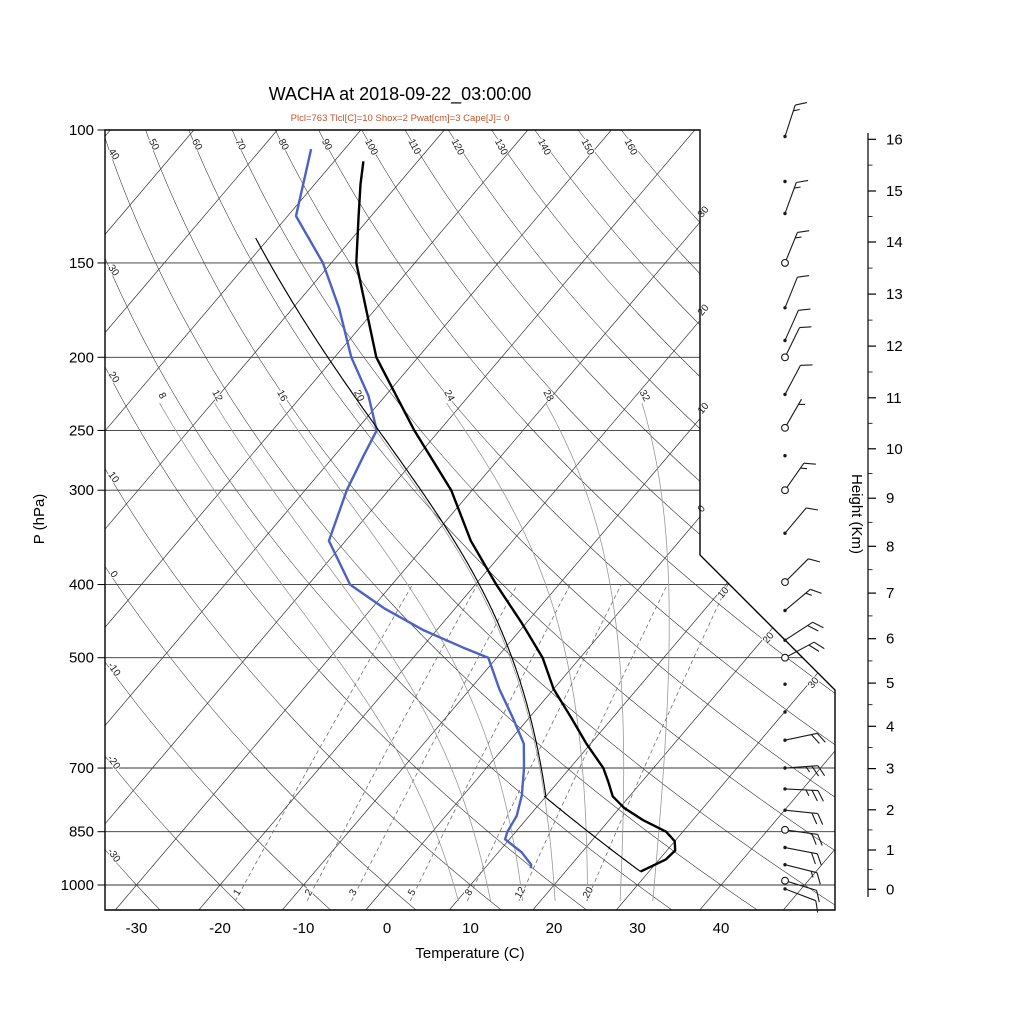 The height and width of the screenshot is (1024, 1024). I want to click on svg-text: 500, so click(81, 658).